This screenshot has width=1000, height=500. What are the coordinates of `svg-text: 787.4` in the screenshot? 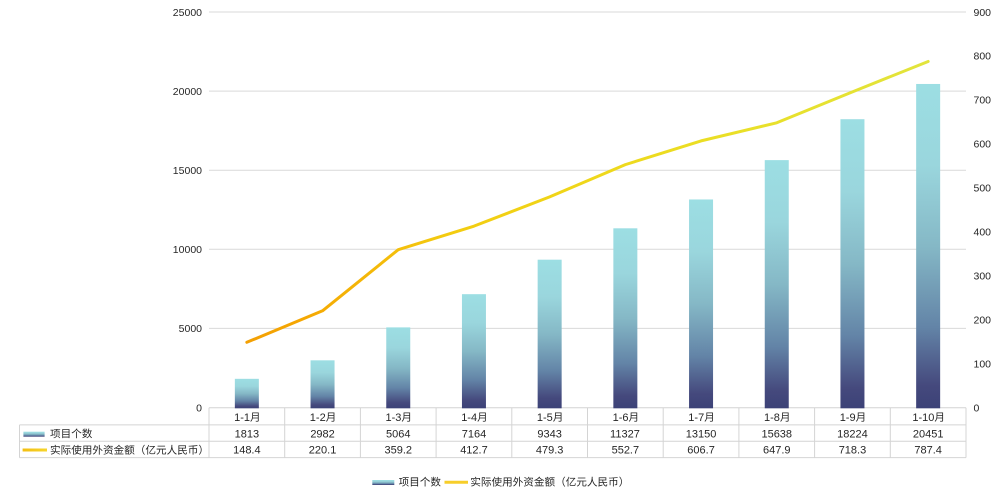 It's located at (928, 451).